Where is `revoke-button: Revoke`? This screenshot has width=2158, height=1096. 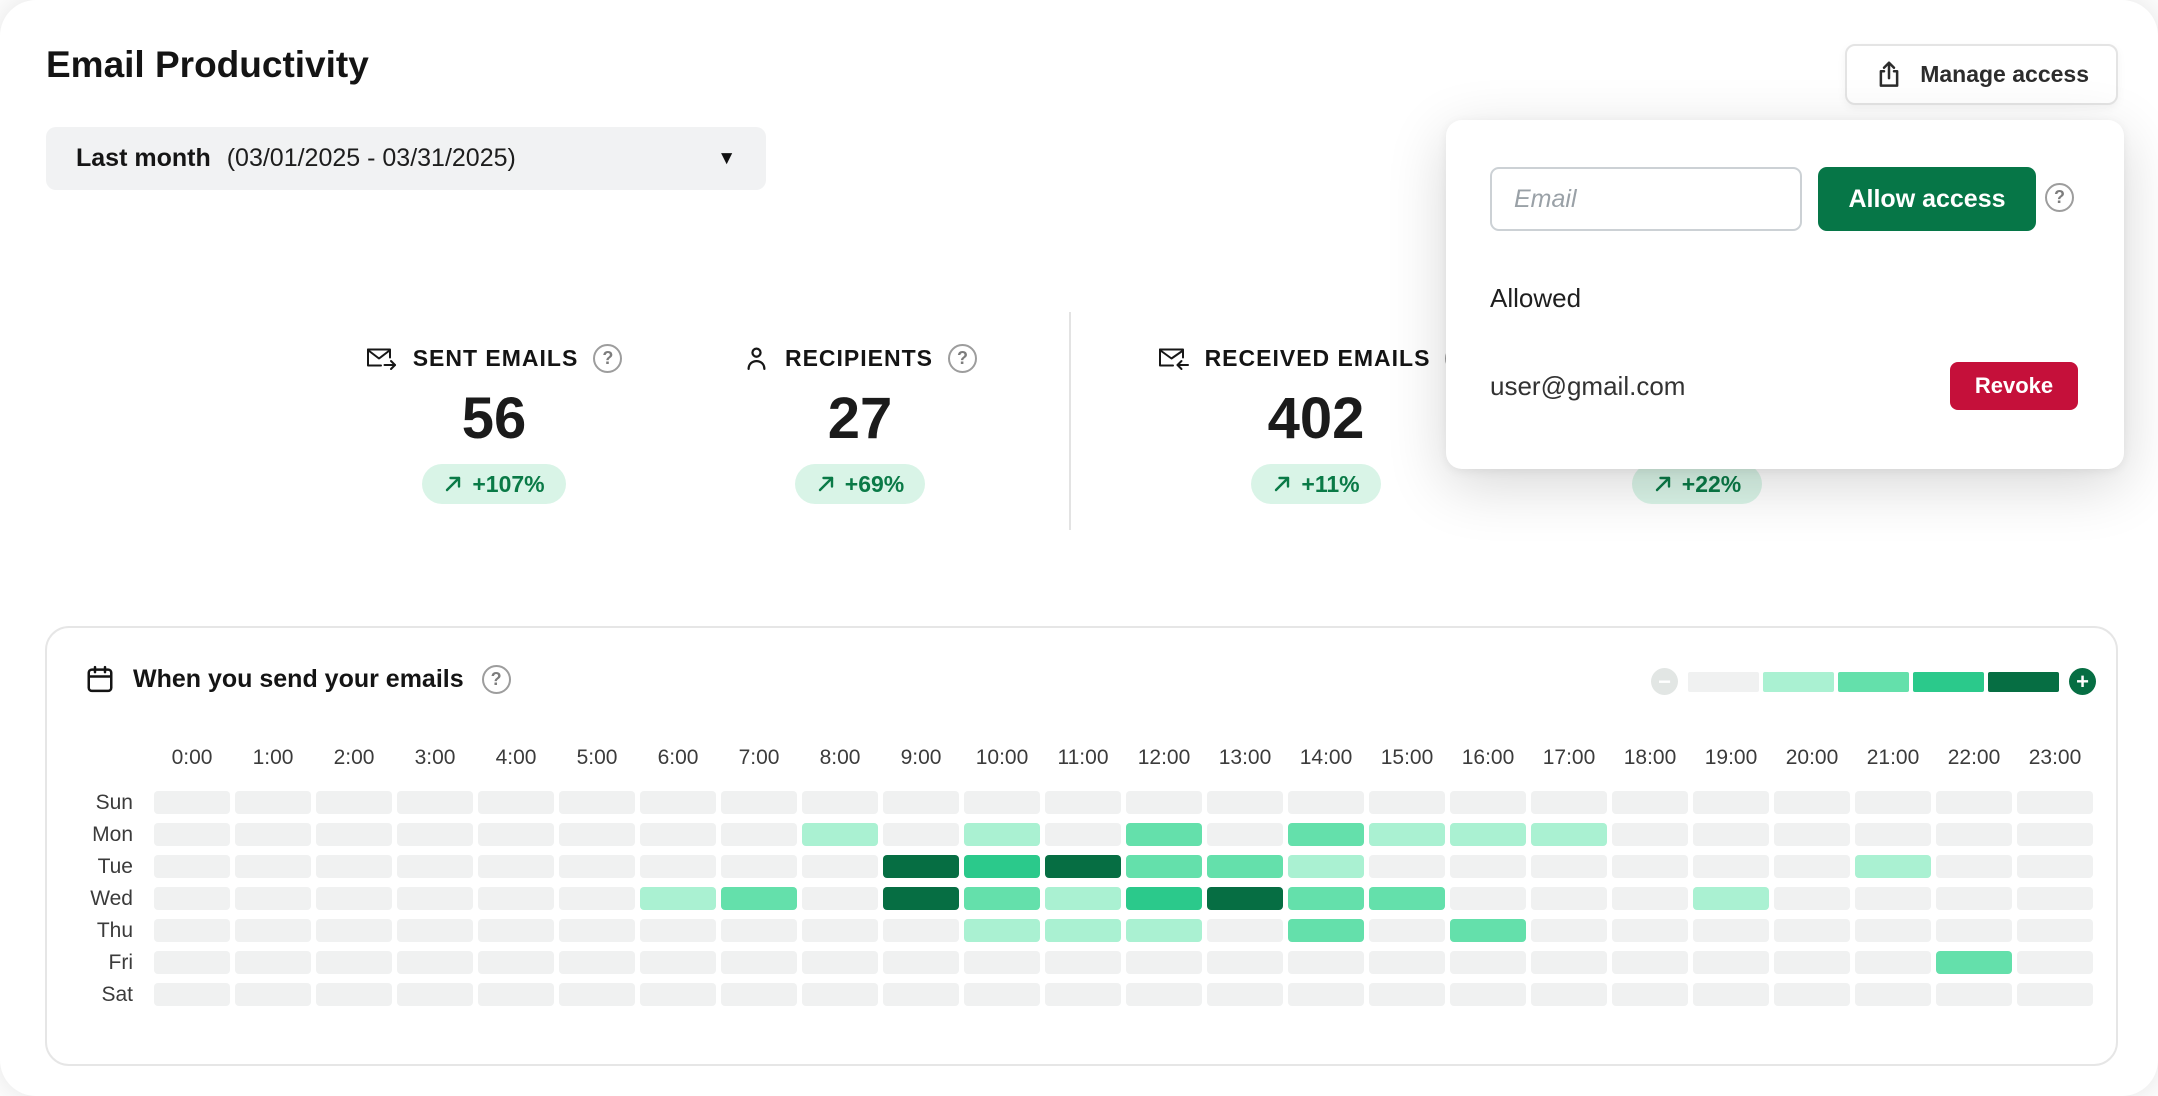
revoke-button: Revoke is located at coordinates (2014, 386).